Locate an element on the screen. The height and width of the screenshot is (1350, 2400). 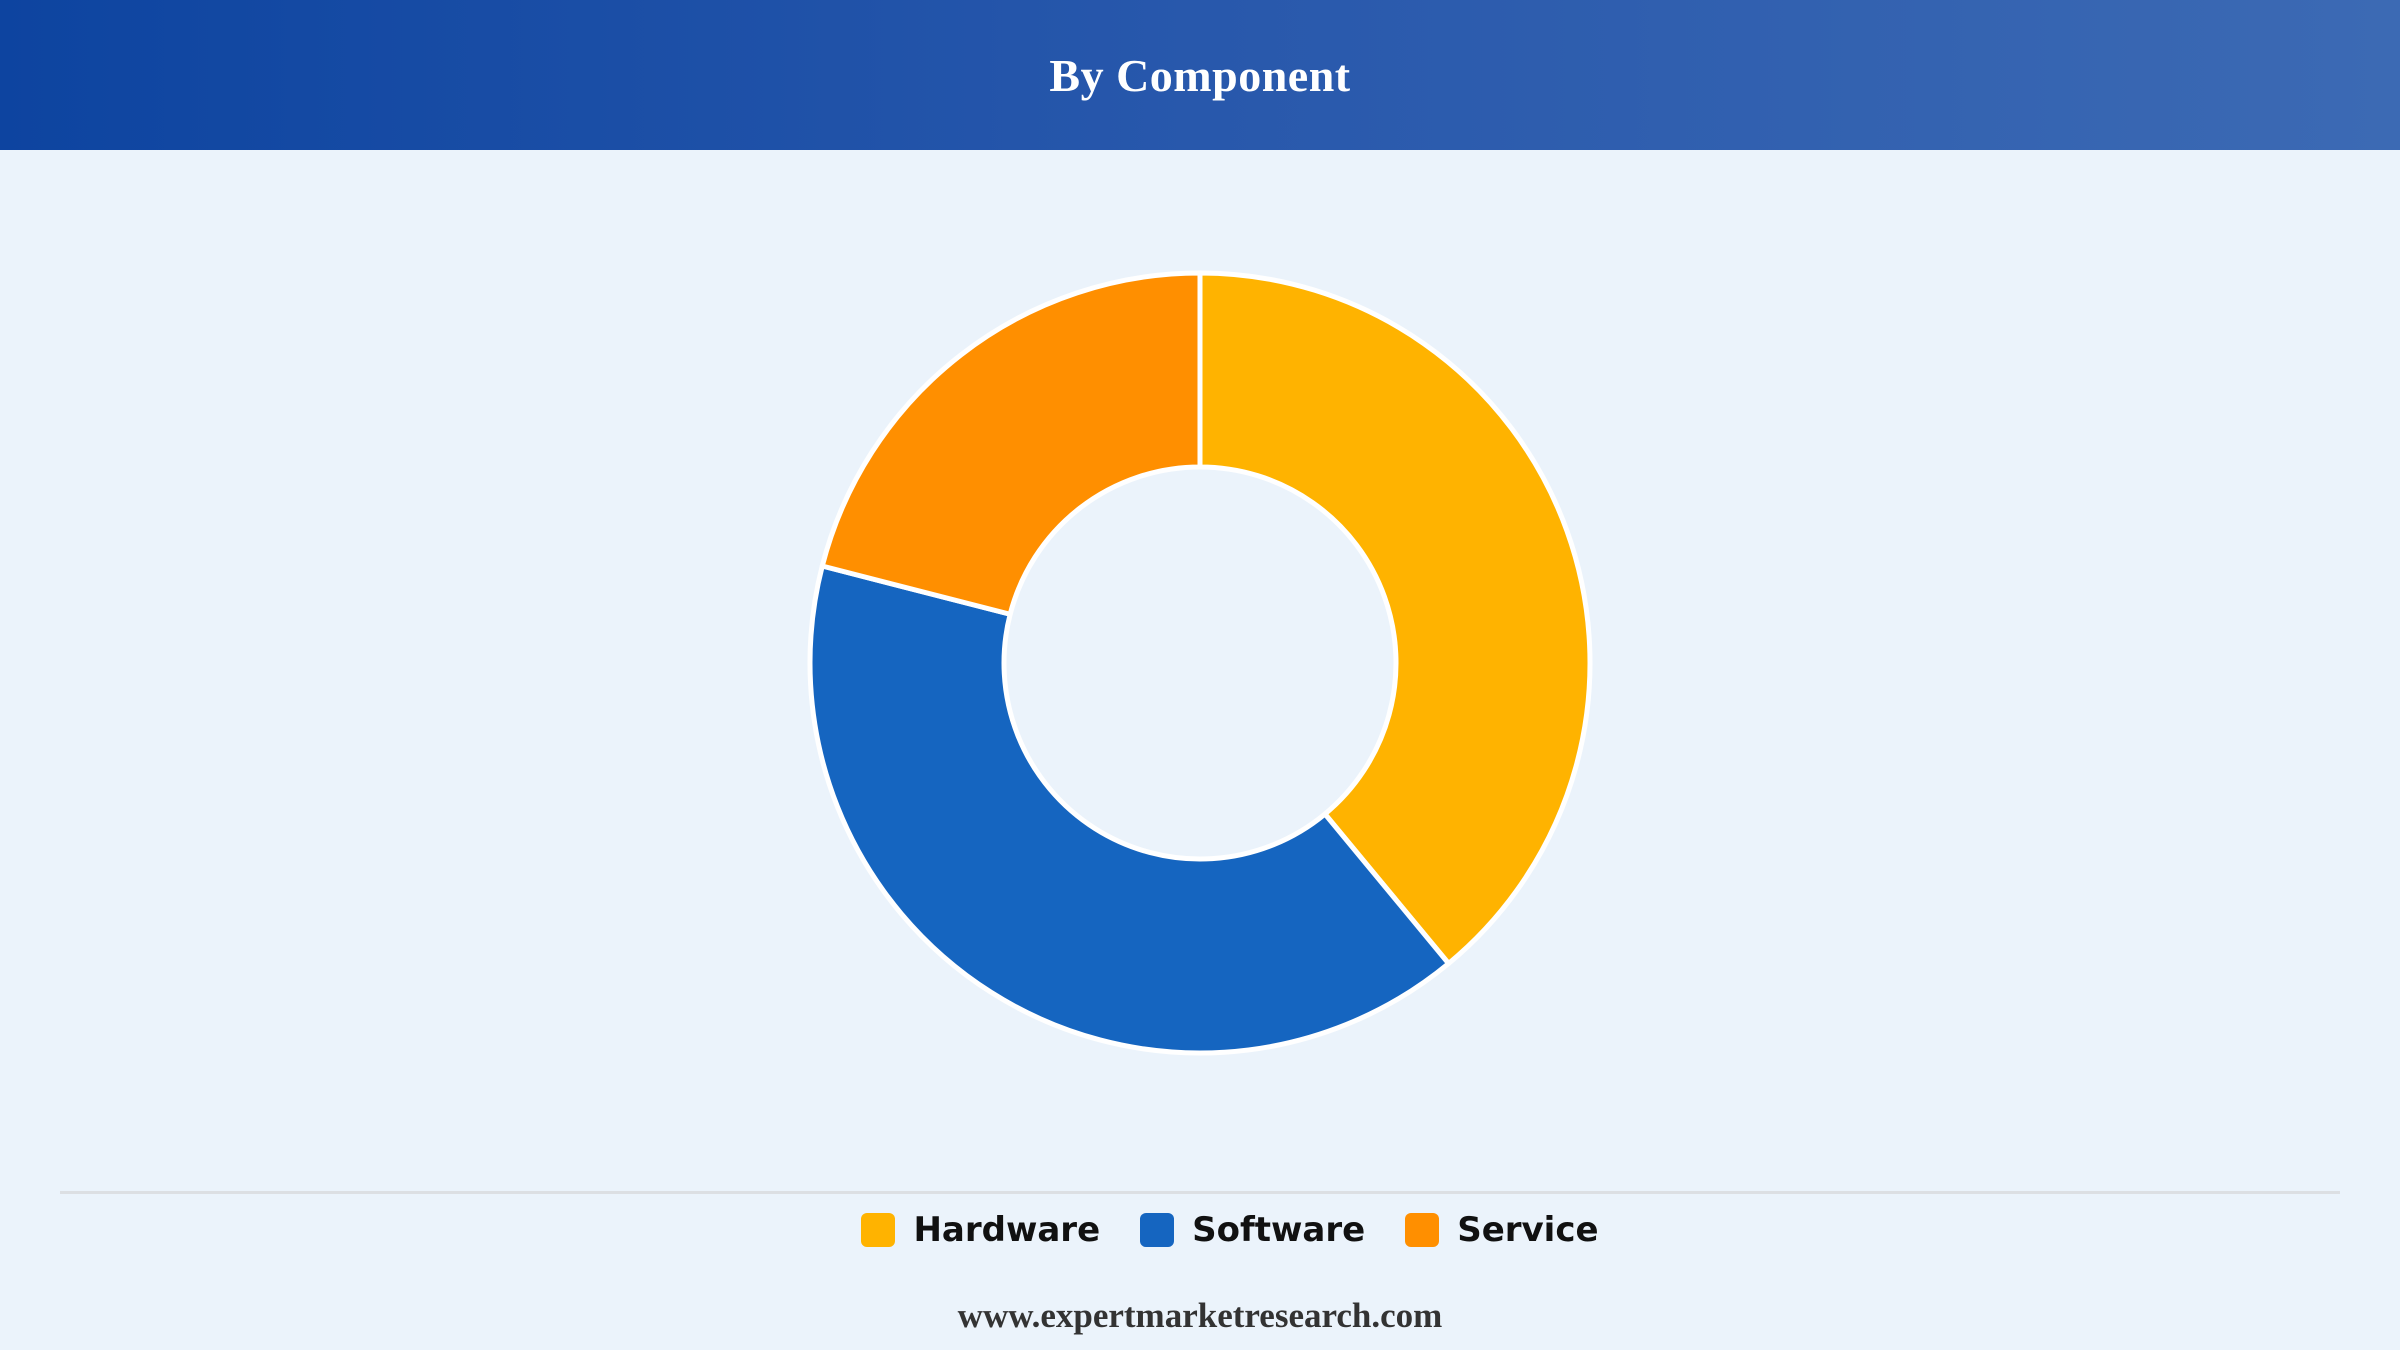
legend-label-software: Software is located at coordinates (1279, 1230).